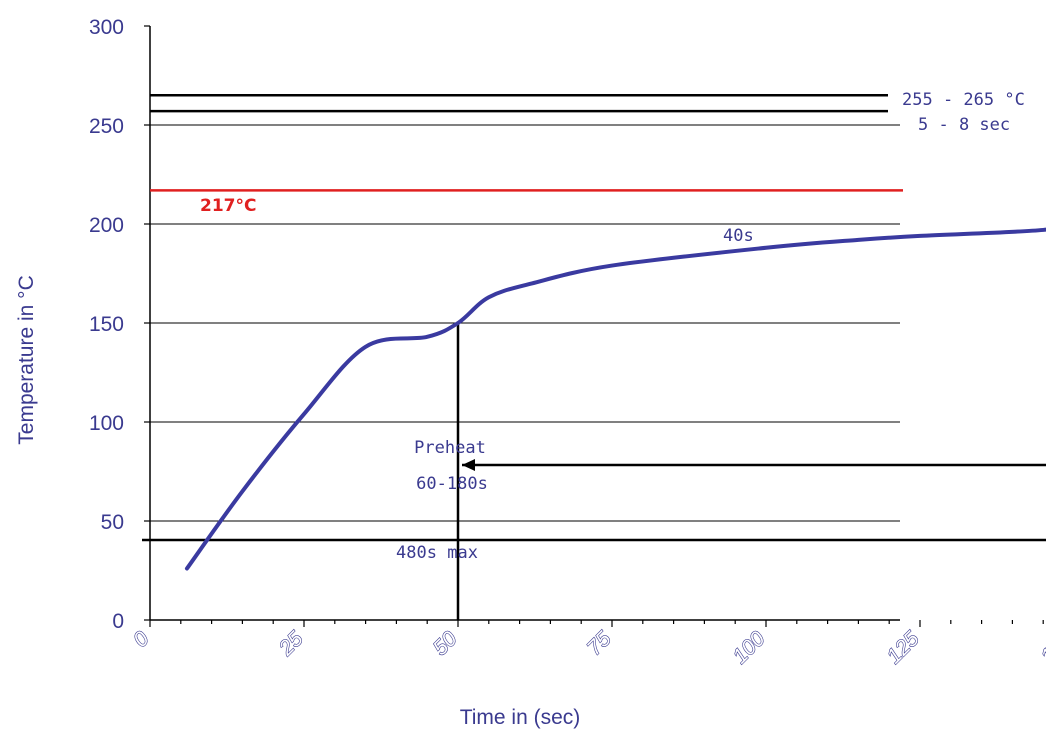 This screenshot has height=734, width=1046. What do you see at coordinates (452, 484) in the screenshot?
I see `preheat-range-label: 60-180s` at bounding box center [452, 484].